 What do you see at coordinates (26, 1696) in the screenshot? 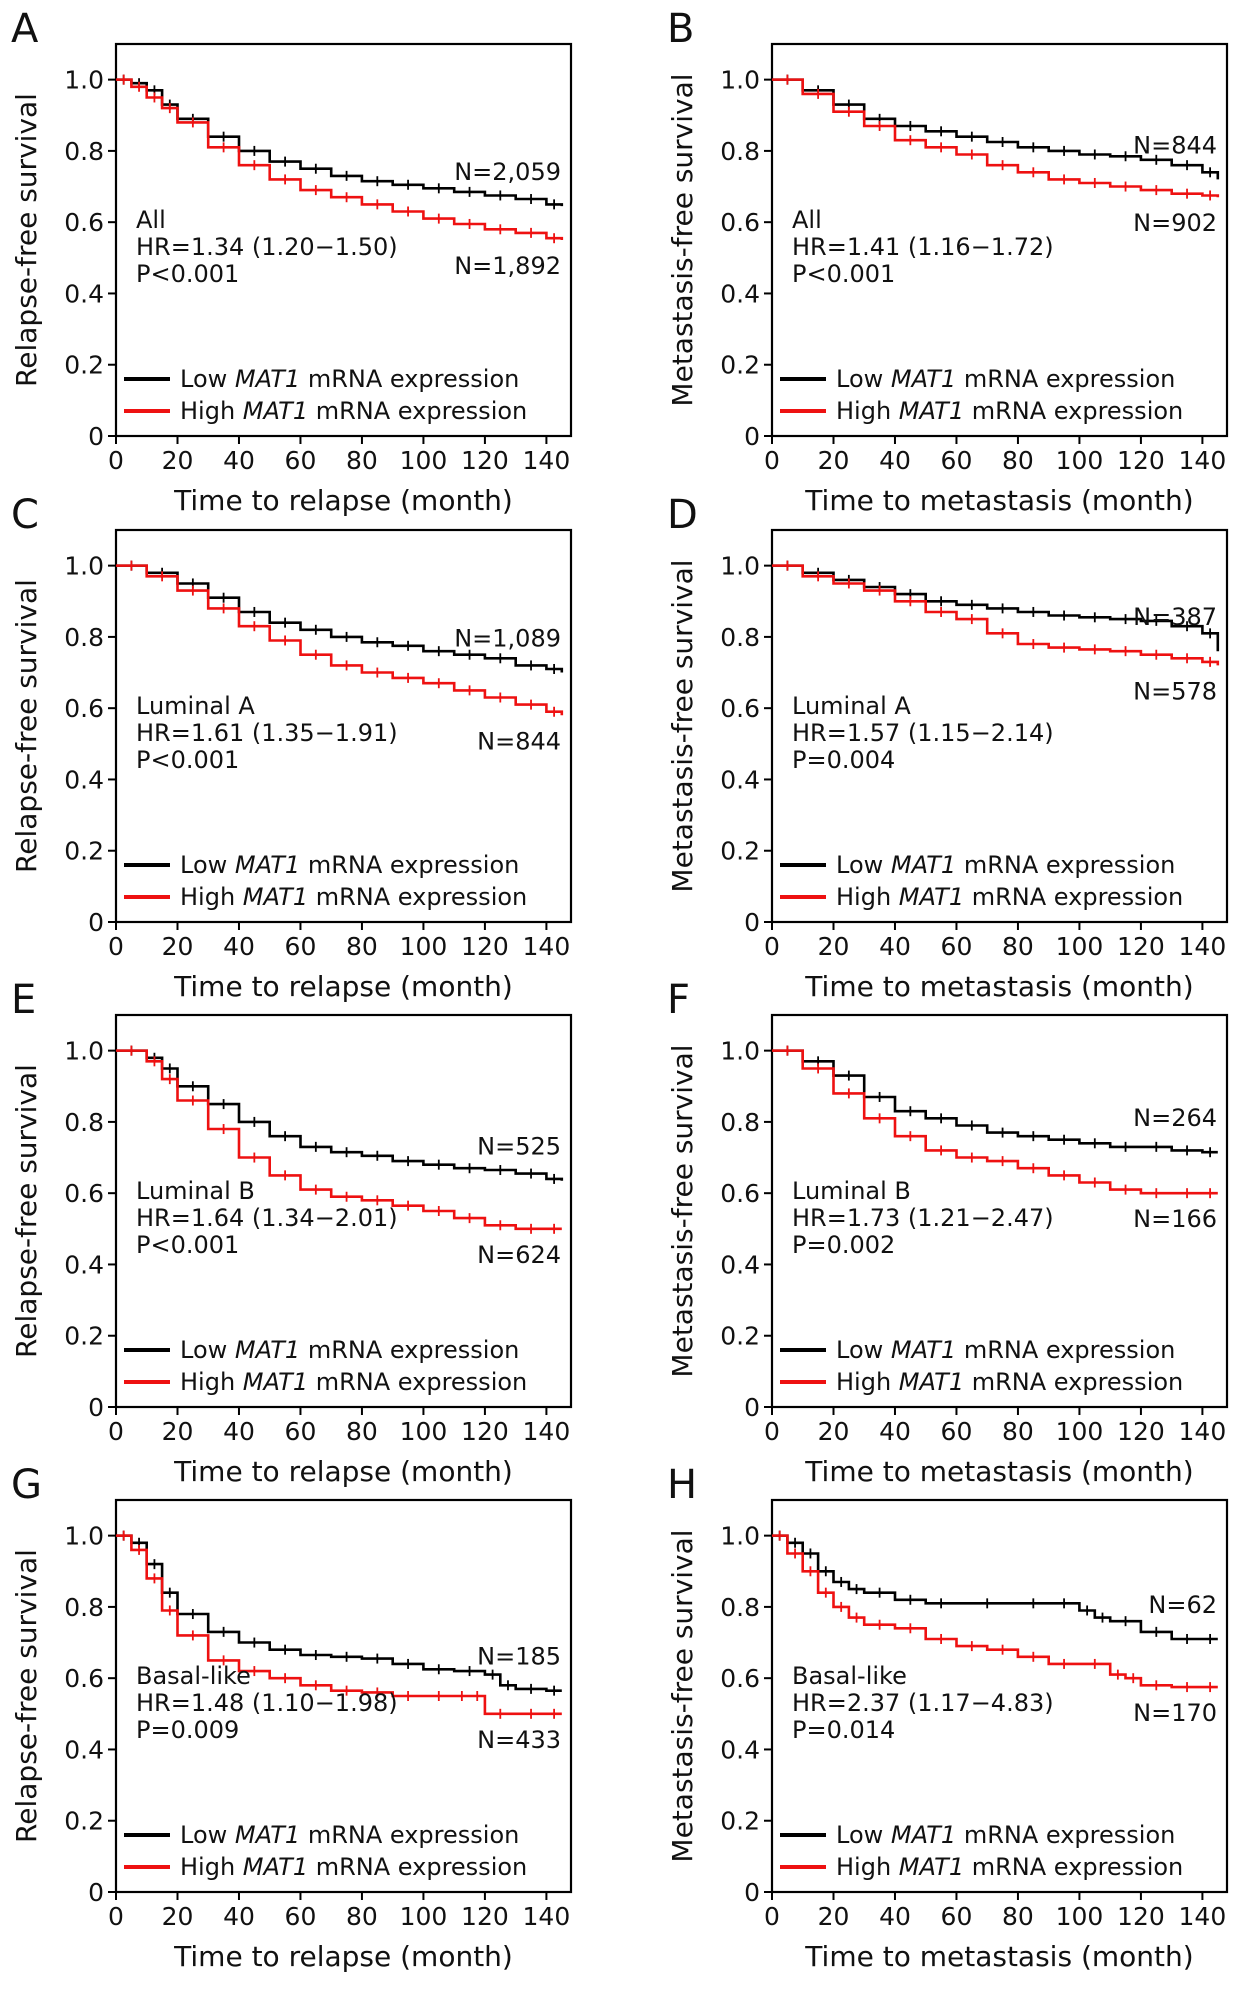
I see `y-axis-label: Relapse-free survival` at bounding box center [26, 1696].